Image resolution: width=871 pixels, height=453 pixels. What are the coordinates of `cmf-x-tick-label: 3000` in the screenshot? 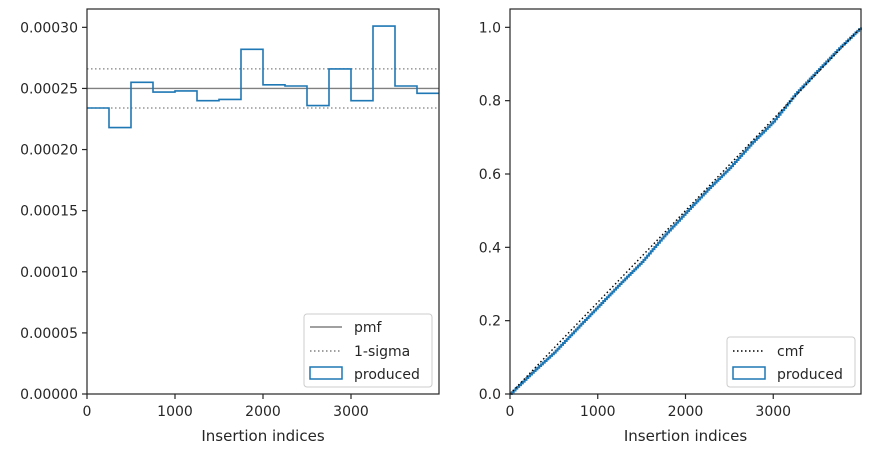 It's located at (773, 412).